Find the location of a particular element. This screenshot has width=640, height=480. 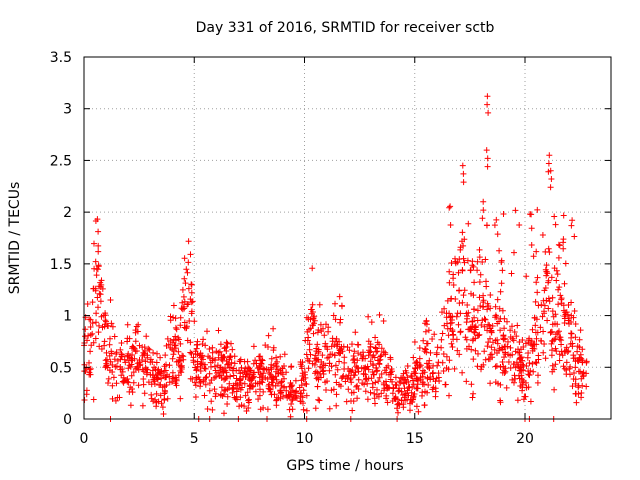

y-tick-label: 3.5 is located at coordinates (61, 58).